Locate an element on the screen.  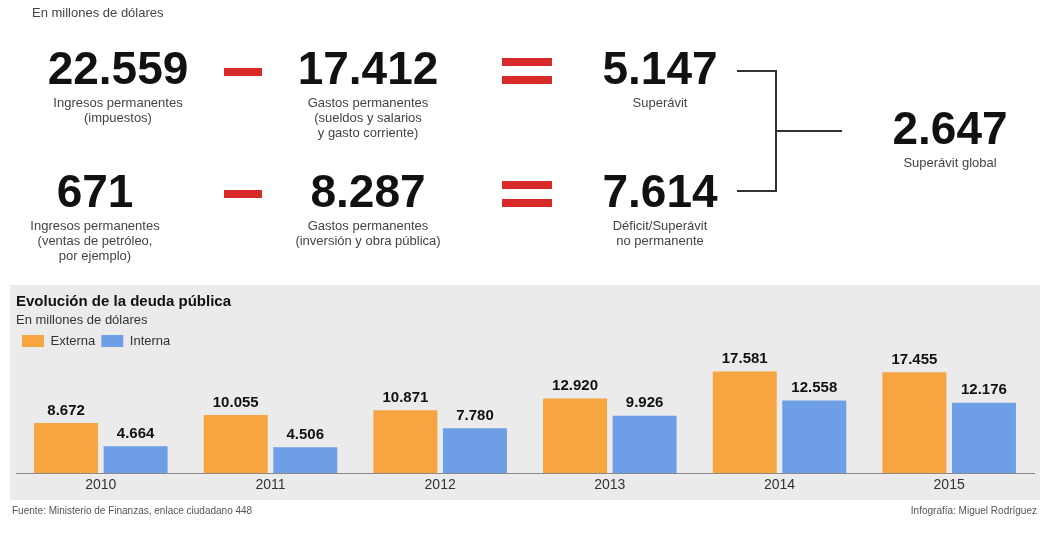
text: 671 is located at coordinates (95, 191).